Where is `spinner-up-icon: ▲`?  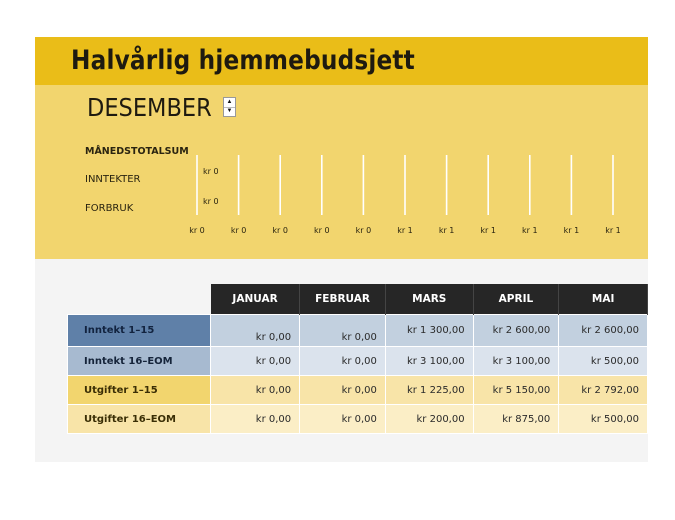 spinner-up-icon: ▲ is located at coordinates (229, 103).